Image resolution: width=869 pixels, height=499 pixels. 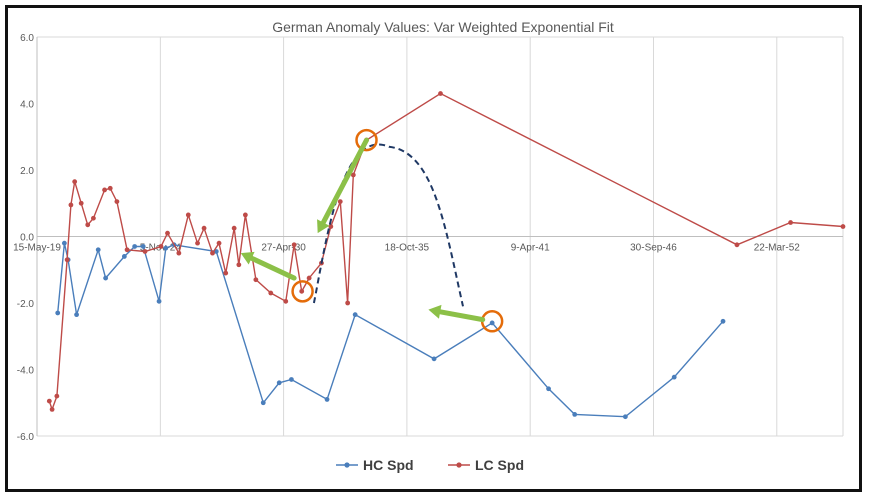 I want to click on y-tick-label-2: 2.0, so click(x=27, y=171).